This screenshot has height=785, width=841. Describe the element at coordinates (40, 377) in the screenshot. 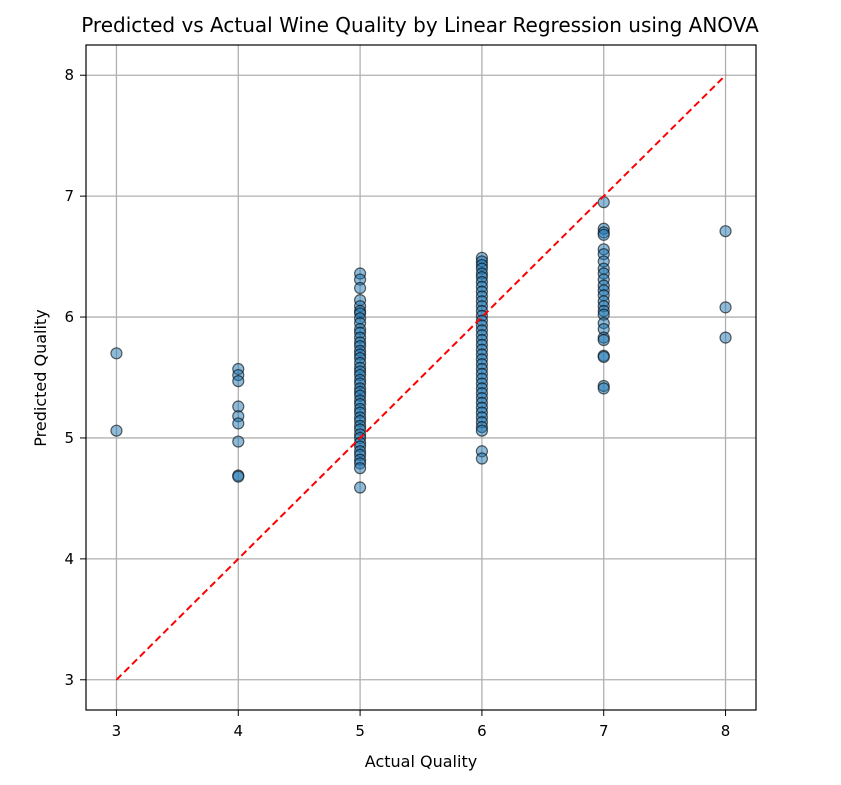

I see `y-axis-label: Predicted Quality` at that location.